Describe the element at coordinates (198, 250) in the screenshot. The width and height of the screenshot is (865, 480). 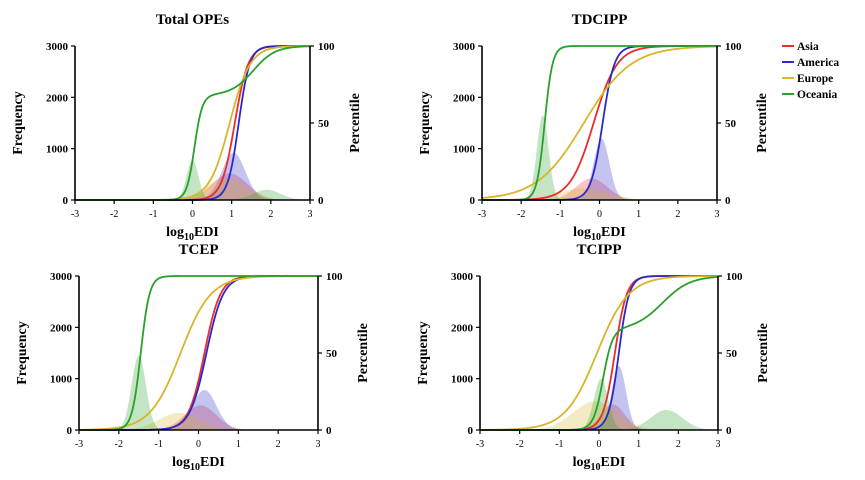
I see `chart-title: TCEP` at that location.